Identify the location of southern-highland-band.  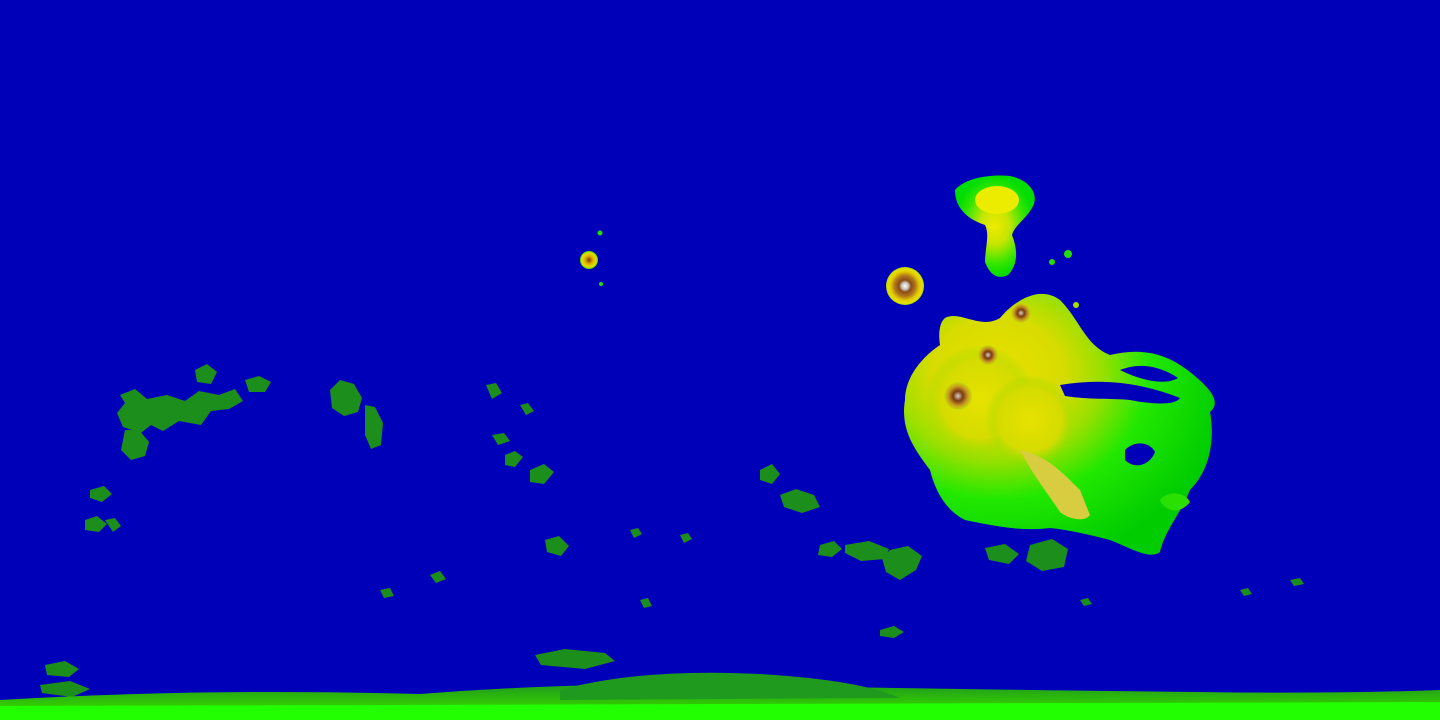
(720, 696).